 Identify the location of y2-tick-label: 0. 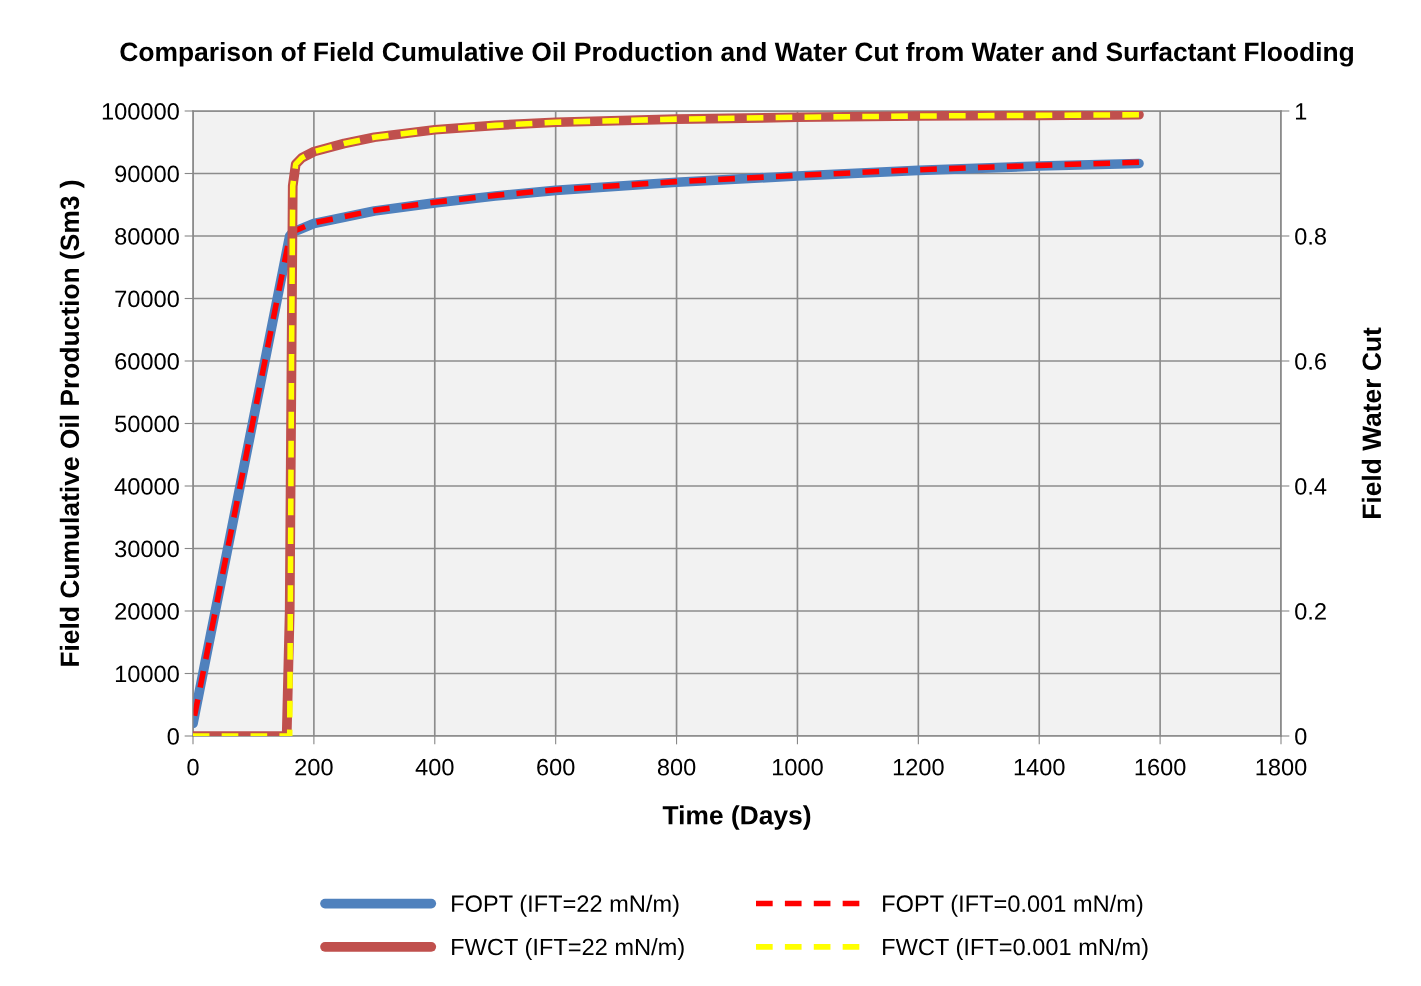
(1301, 736).